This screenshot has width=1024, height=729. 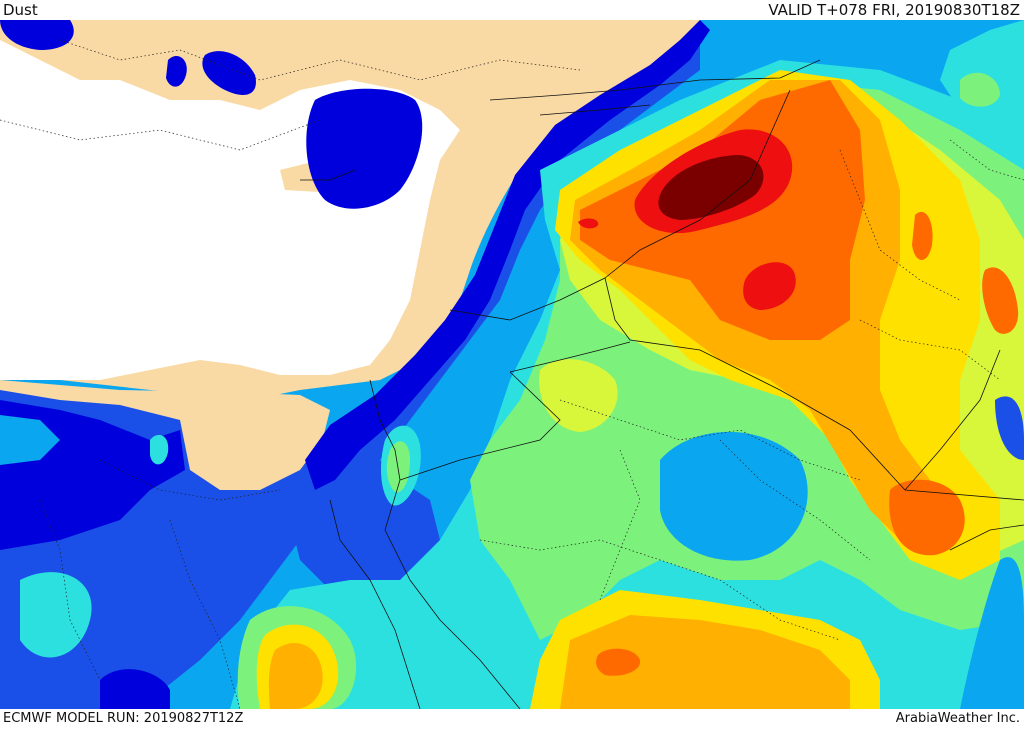 What do you see at coordinates (927, 517) in the screenshot?
I see `band-darkorange-south-iraq` at bounding box center [927, 517].